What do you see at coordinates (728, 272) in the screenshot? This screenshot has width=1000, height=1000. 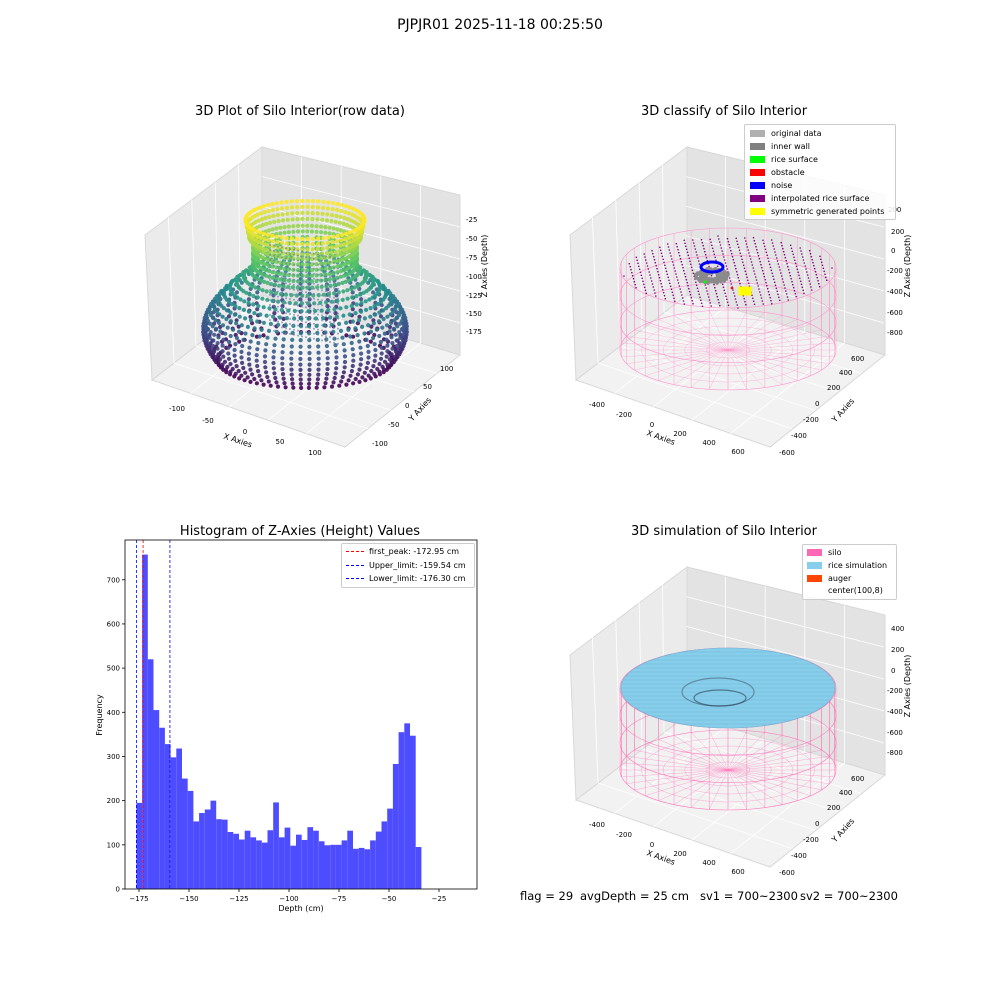 I see `panel2-points` at bounding box center [728, 272].